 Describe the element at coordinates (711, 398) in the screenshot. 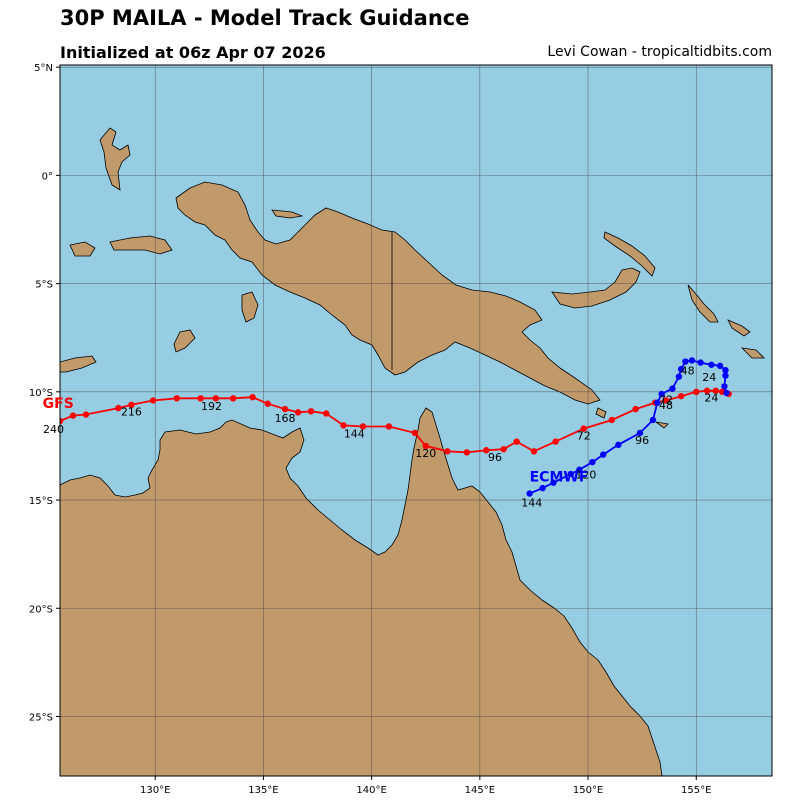

I see `gfs-hour-label: 24` at that location.